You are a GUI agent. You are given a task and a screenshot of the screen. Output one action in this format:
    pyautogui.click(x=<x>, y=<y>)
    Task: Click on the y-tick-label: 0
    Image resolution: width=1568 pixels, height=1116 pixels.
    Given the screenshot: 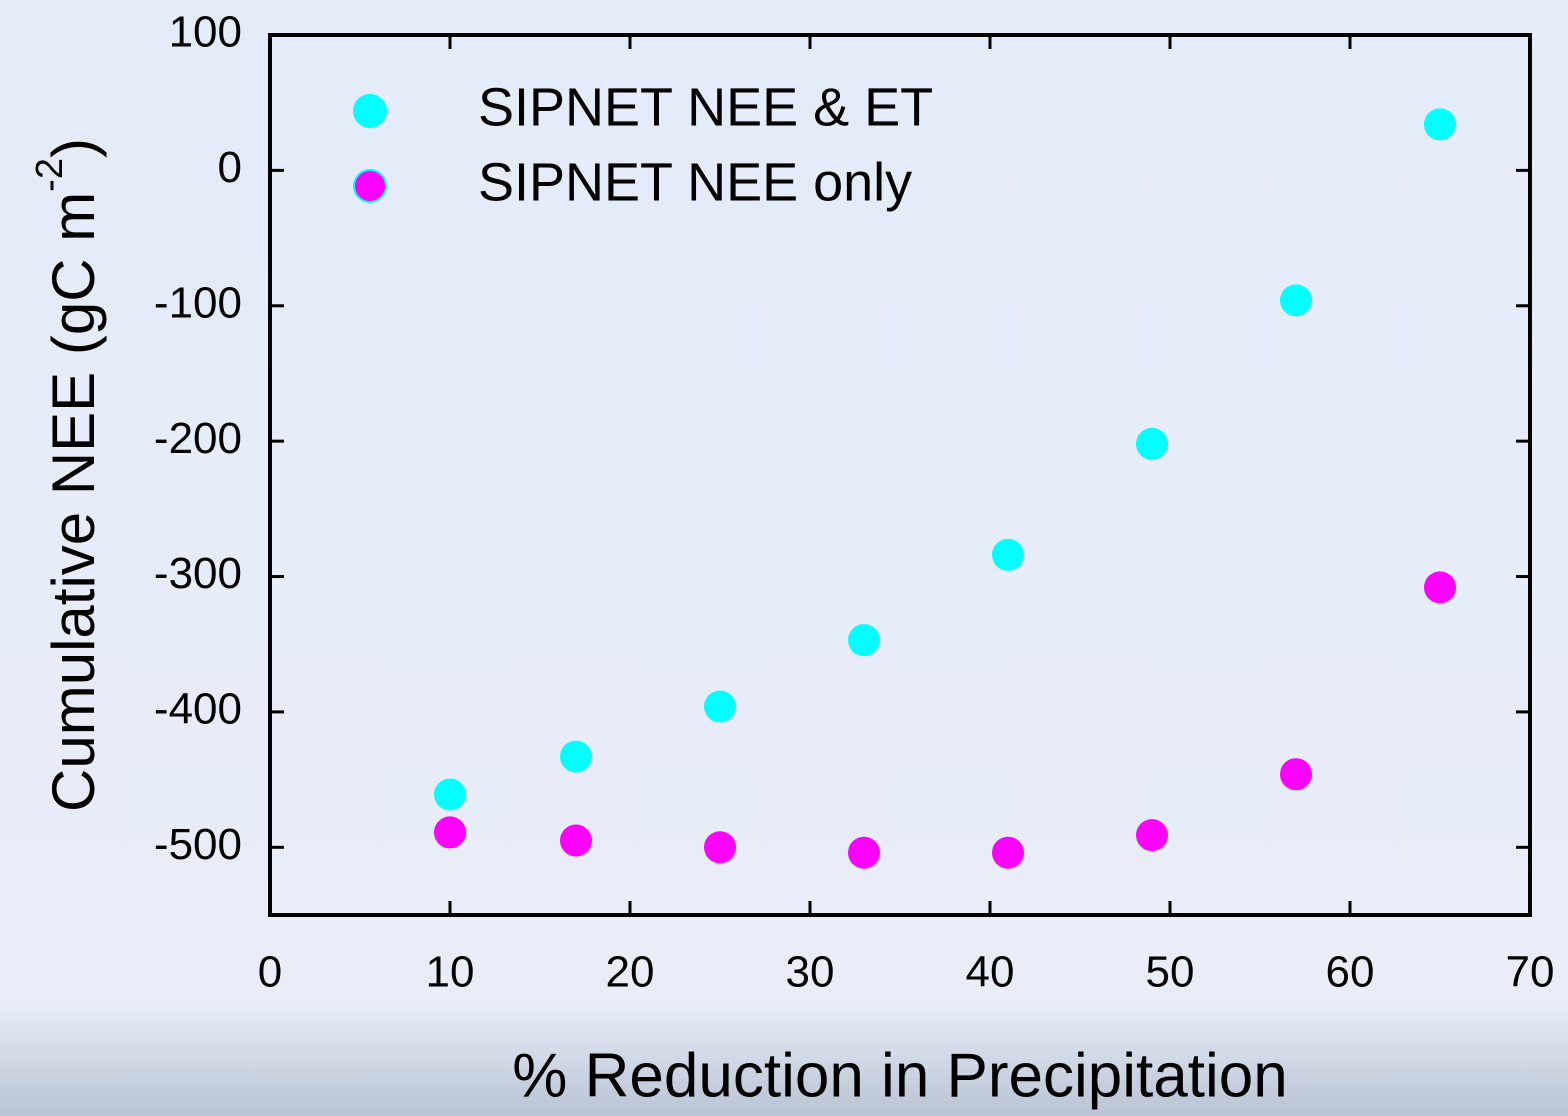 What is the action you would take?
    pyautogui.click(x=230, y=167)
    